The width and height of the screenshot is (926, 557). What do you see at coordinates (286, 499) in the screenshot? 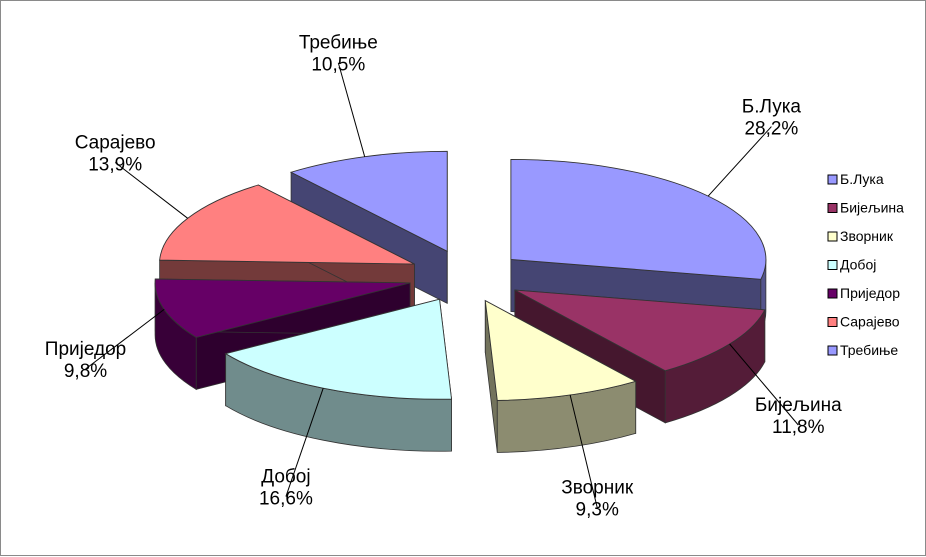
I see `slice-4-value-label: 16,6%` at bounding box center [286, 499].